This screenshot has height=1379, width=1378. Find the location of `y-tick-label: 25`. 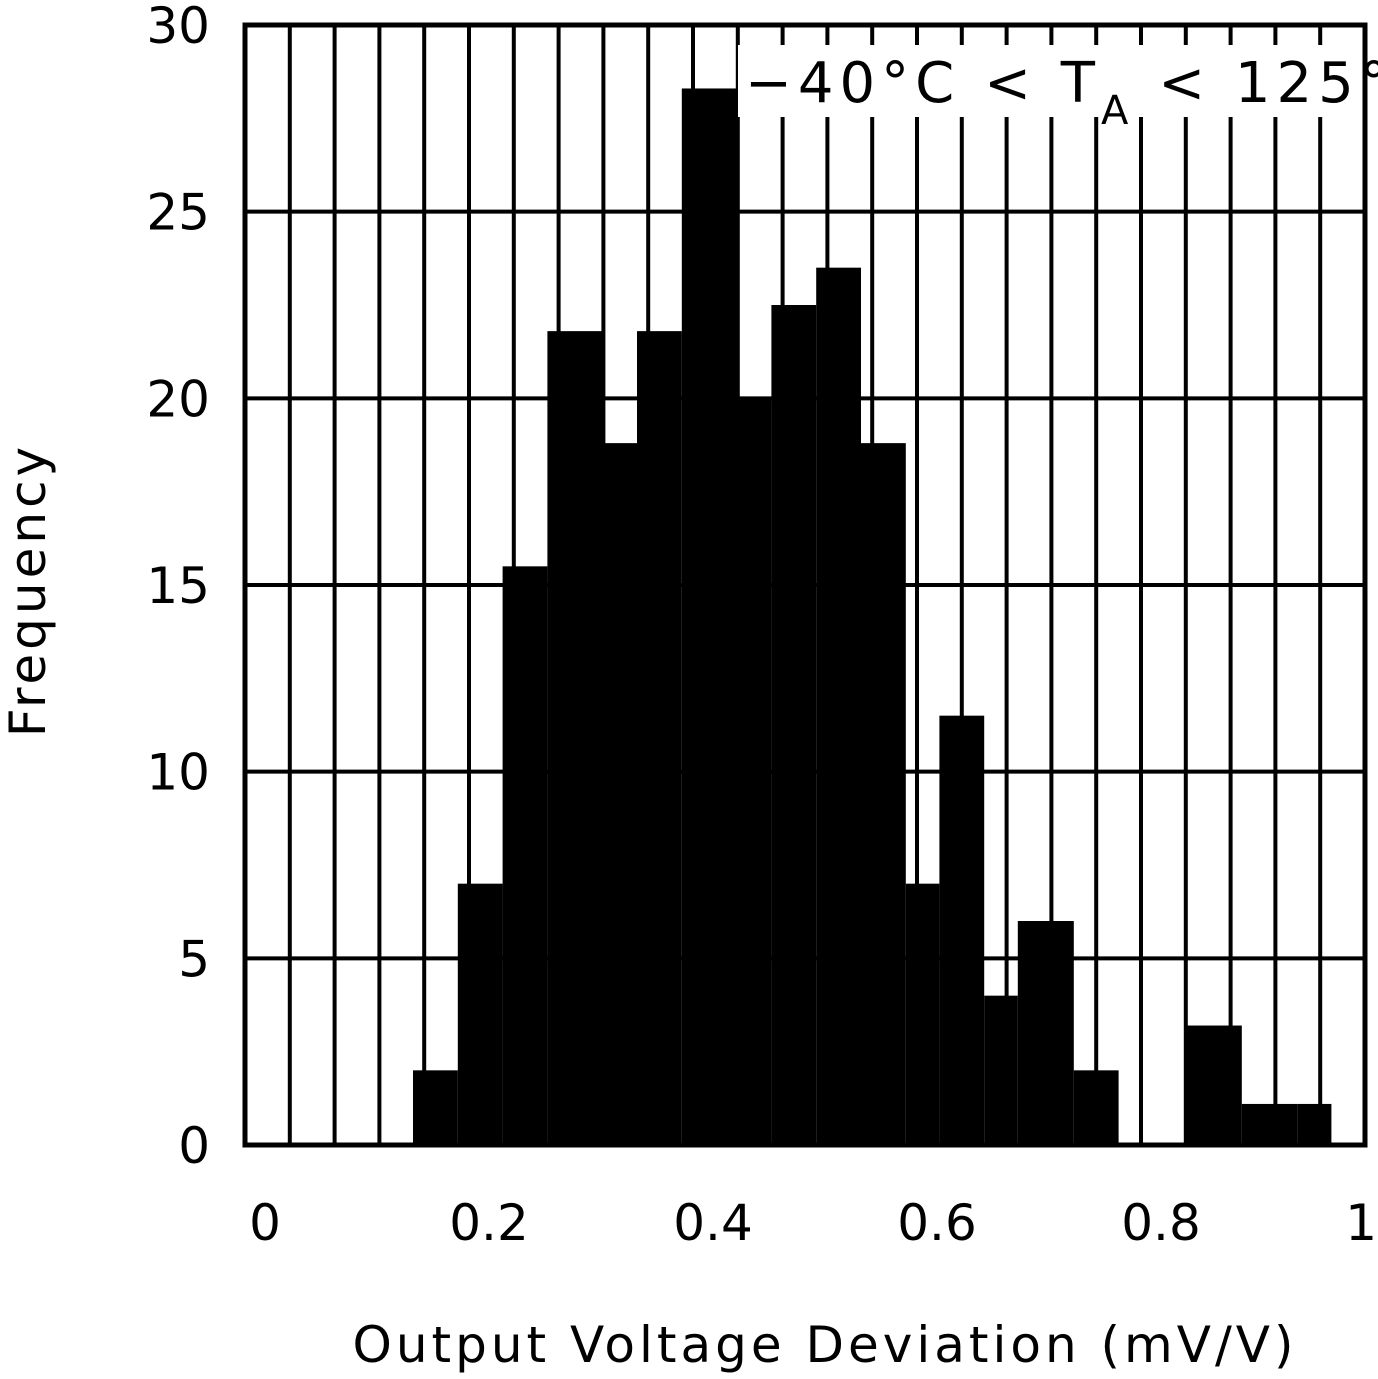

y-tick-label: 25 is located at coordinates (178, 213).